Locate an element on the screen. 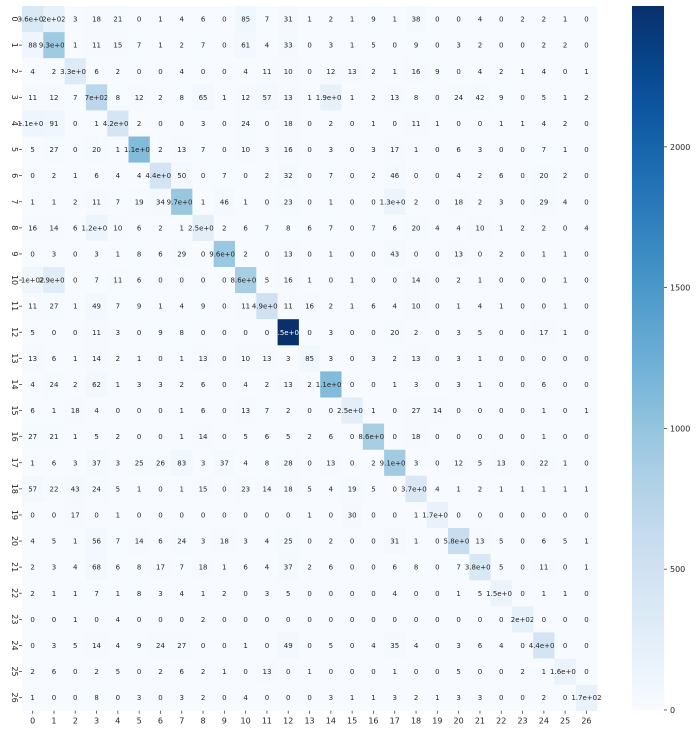  cell-value-label: 35 is located at coordinates (394, 646).